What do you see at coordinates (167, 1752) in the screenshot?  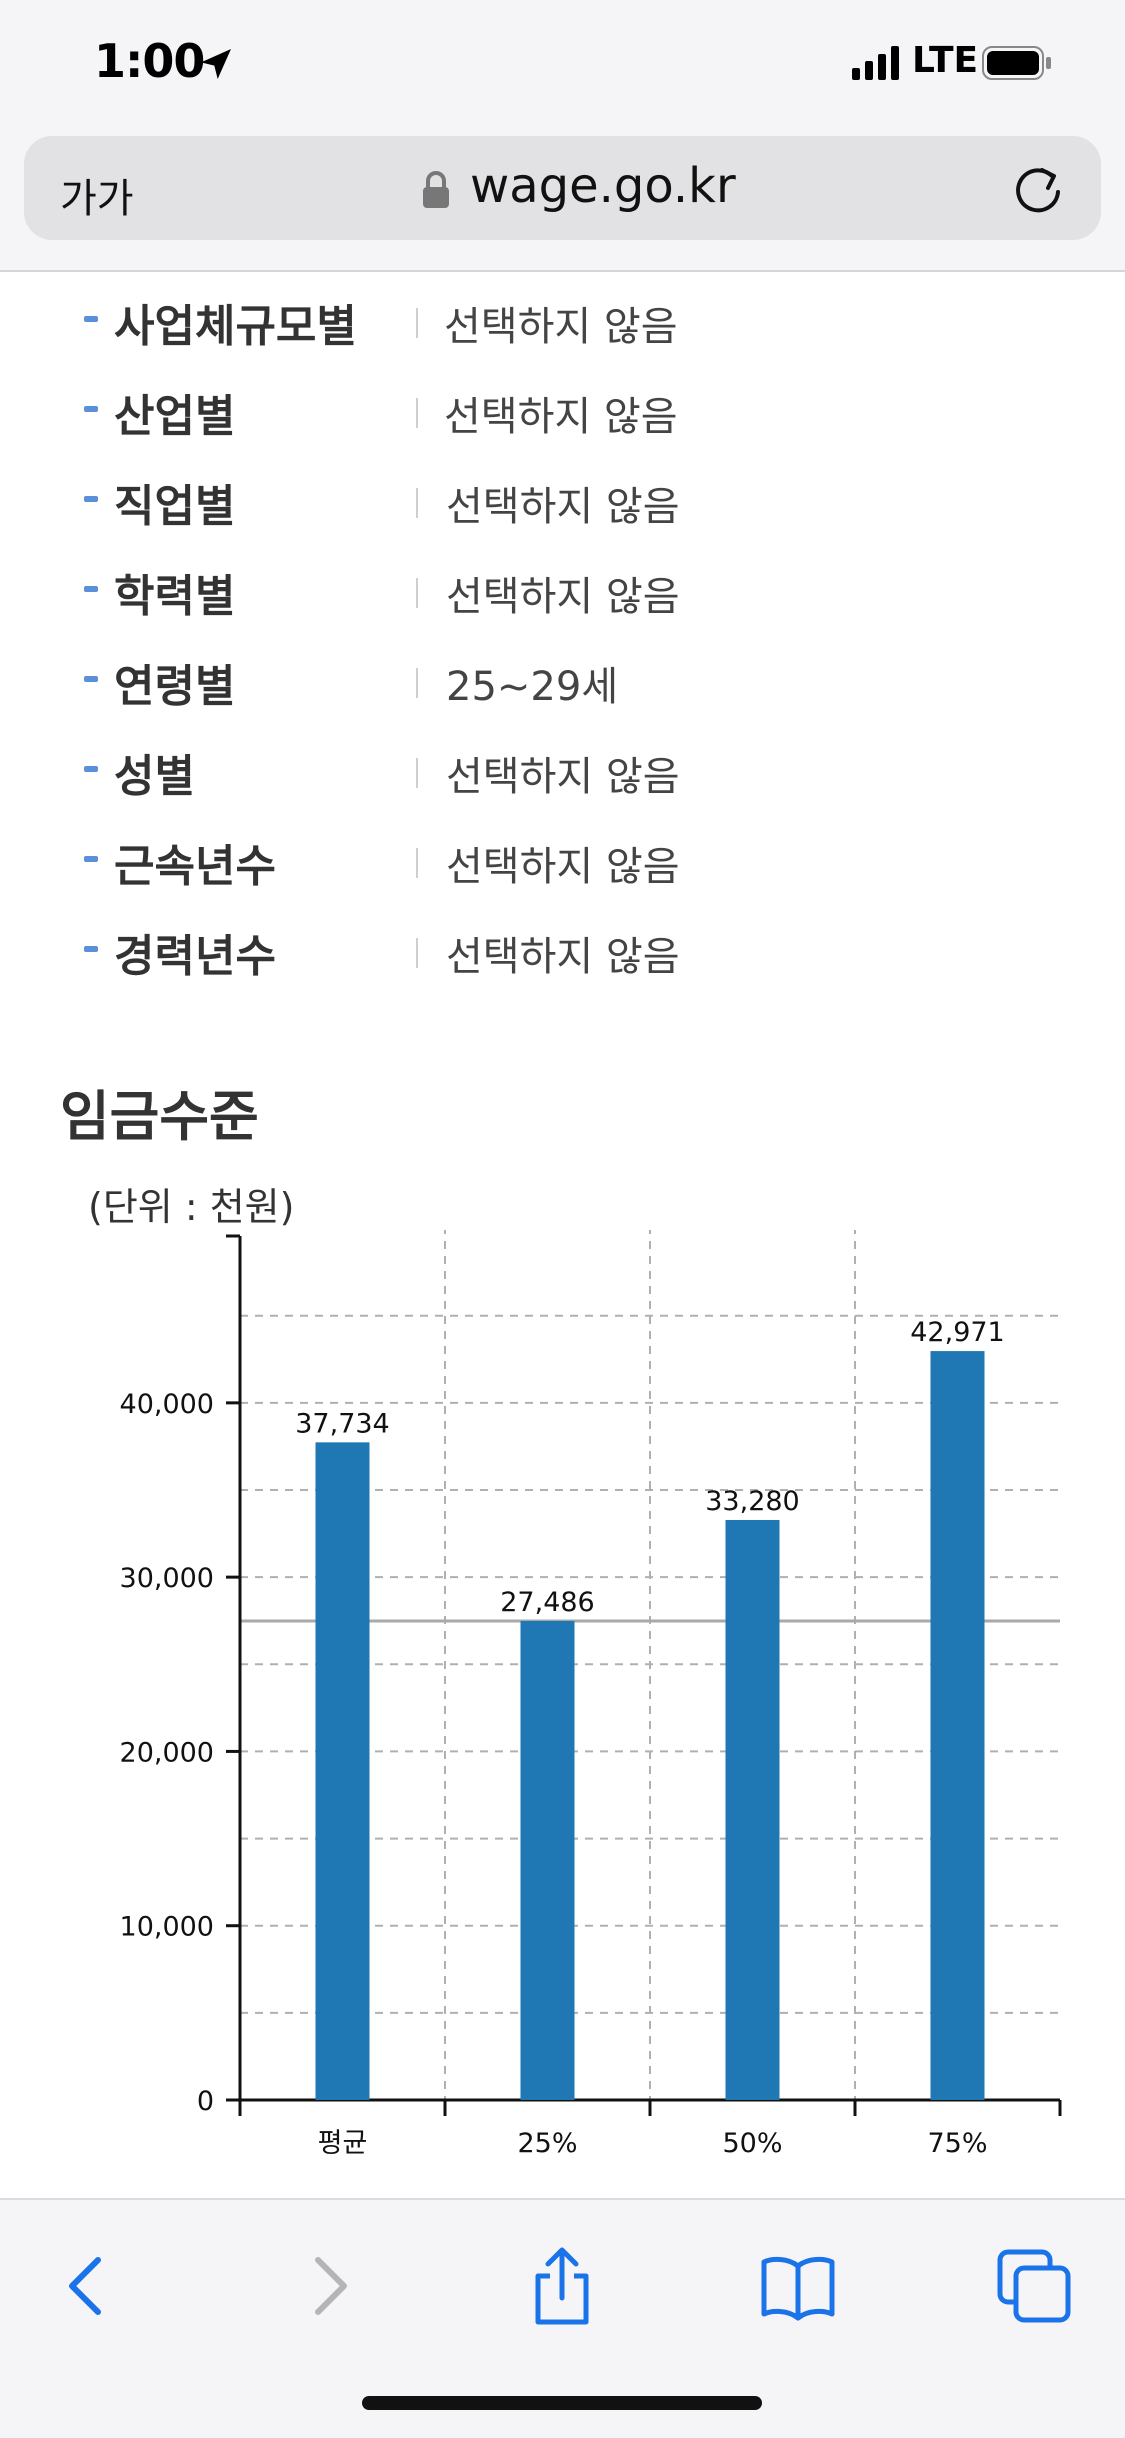 I see `y-tick-label: 20,000` at bounding box center [167, 1752].